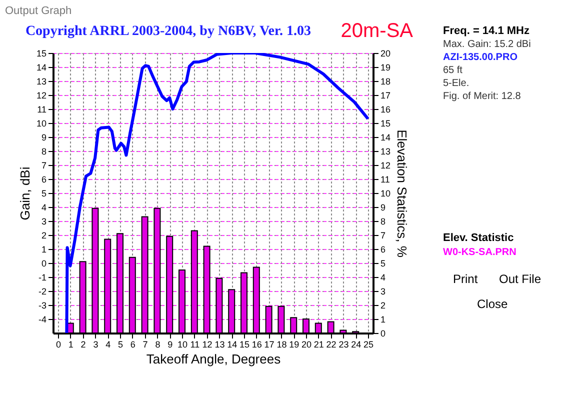 The width and height of the screenshot is (584, 408). I want to click on x-tick-label: 20, so click(306, 345).